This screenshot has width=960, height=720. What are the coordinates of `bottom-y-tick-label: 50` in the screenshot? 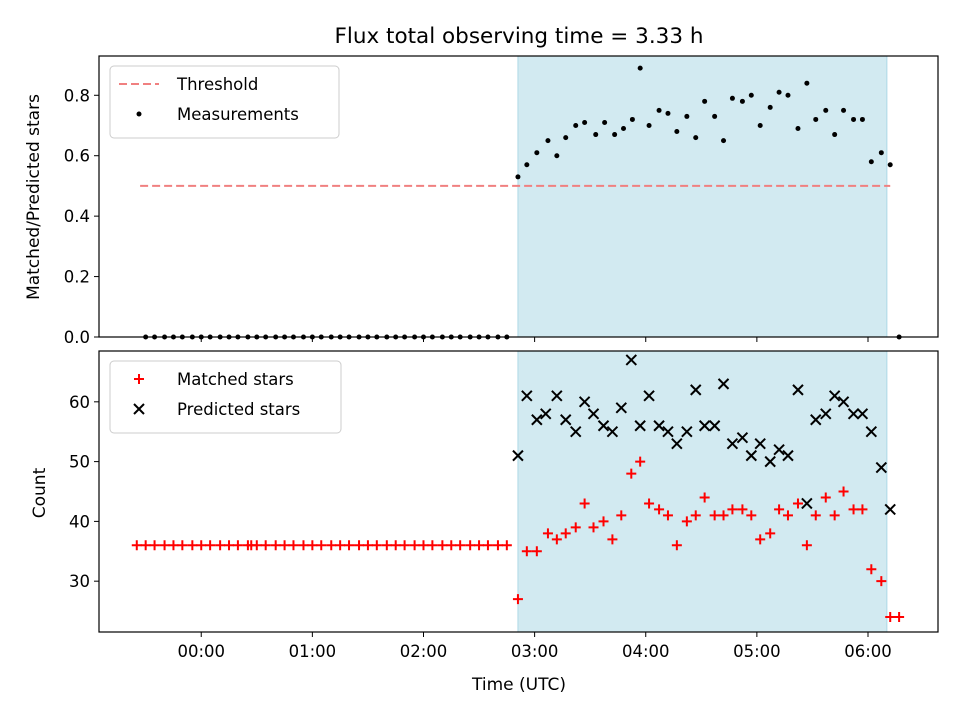 It's located at (79, 462).